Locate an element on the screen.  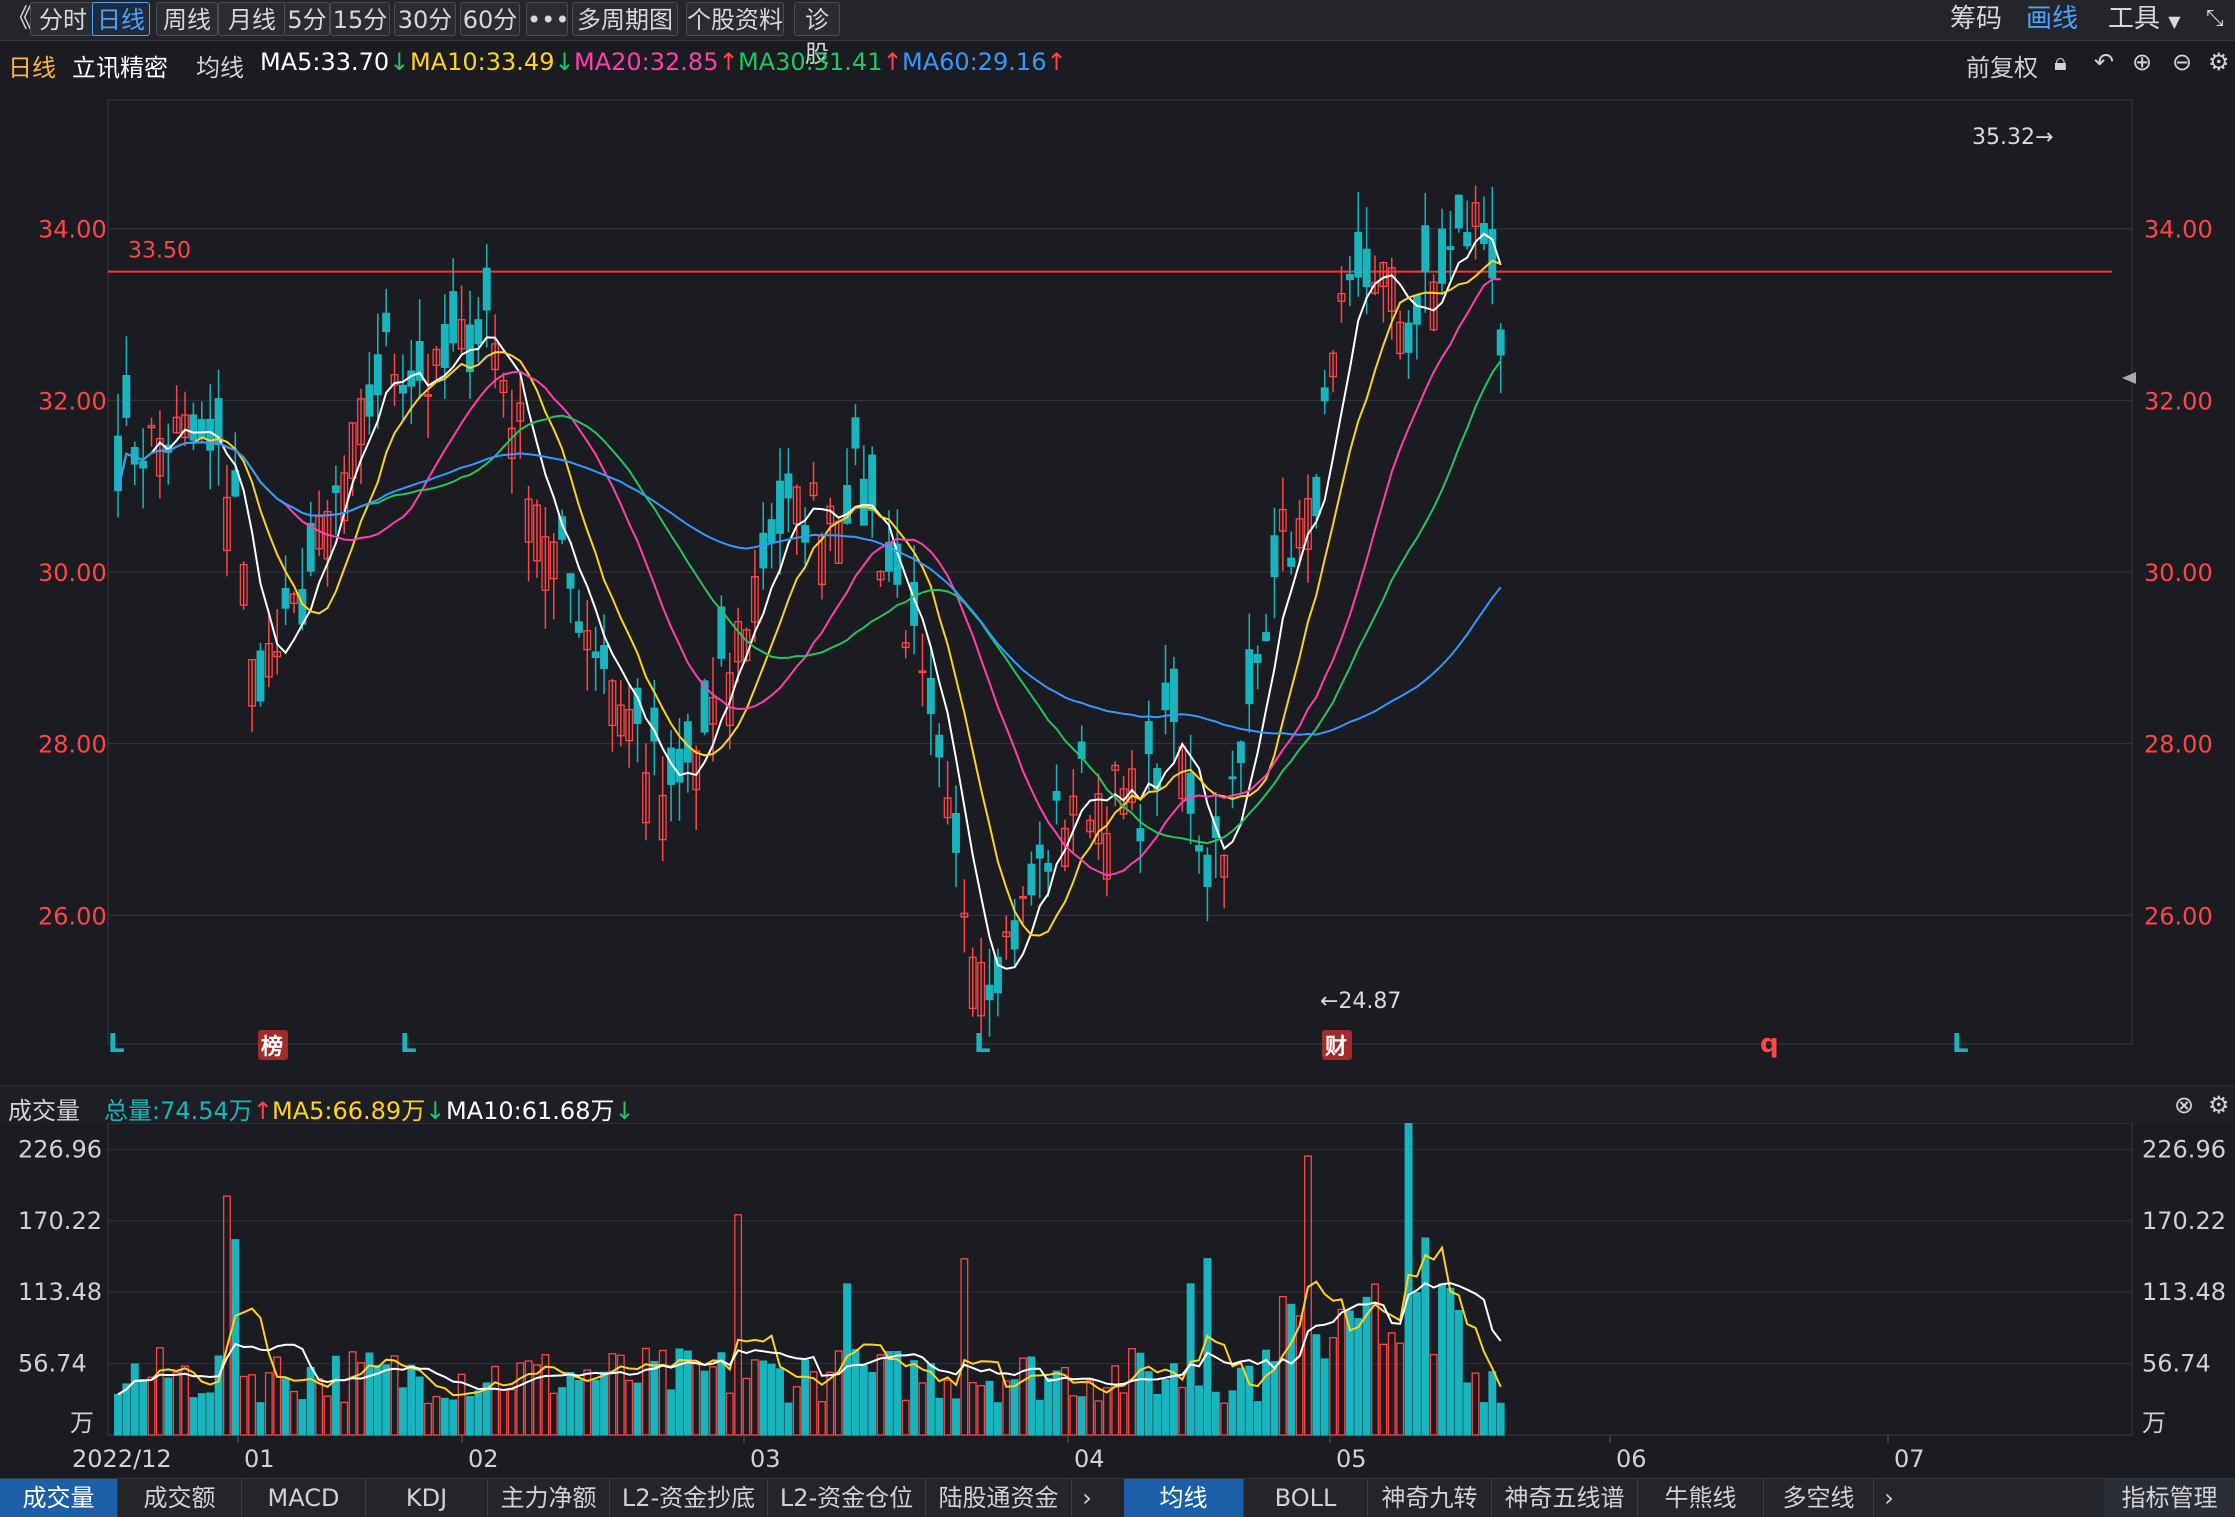
collapse-left-icon: 《 is located at coordinates (19, 19).